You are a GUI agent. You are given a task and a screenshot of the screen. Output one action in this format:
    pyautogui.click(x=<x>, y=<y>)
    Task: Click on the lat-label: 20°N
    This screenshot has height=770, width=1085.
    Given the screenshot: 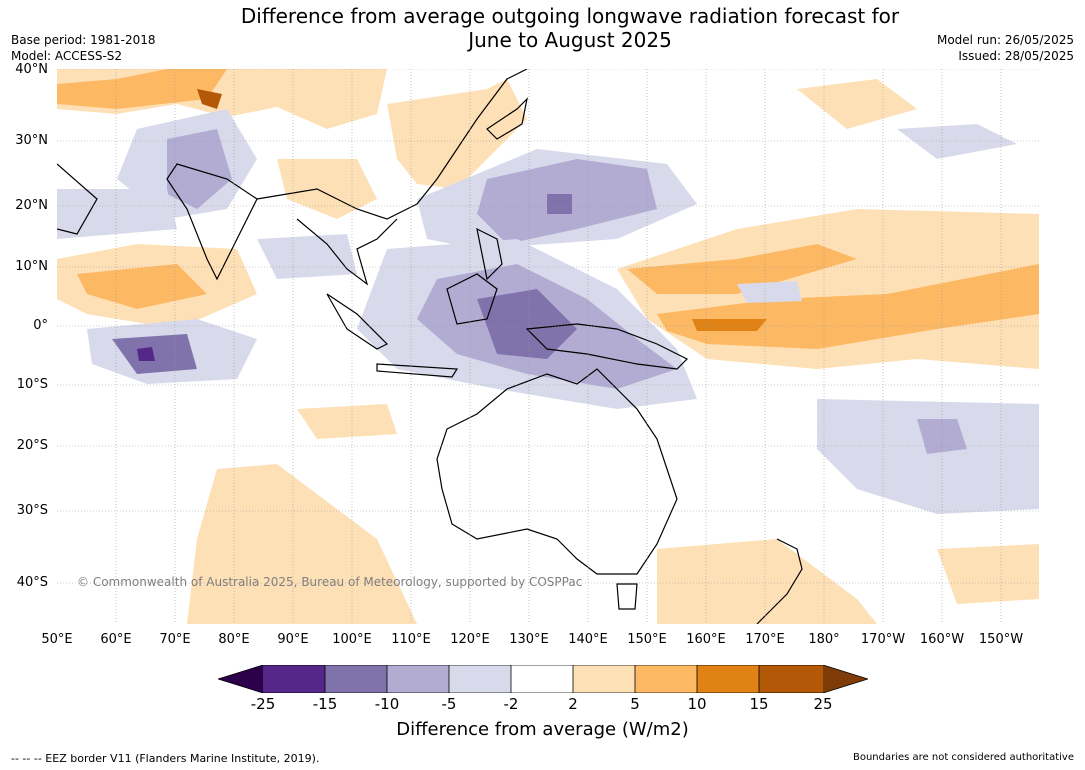 What is the action you would take?
    pyautogui.click(x=31, y=205)
    